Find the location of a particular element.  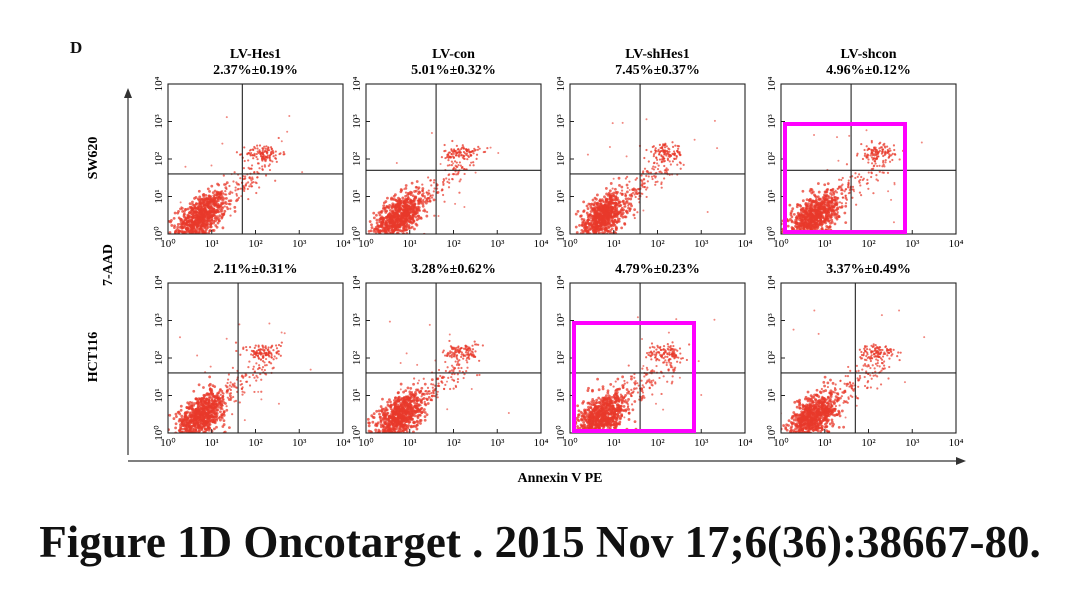

x-tick-label: 10³ is located at coordinates (299, 443).